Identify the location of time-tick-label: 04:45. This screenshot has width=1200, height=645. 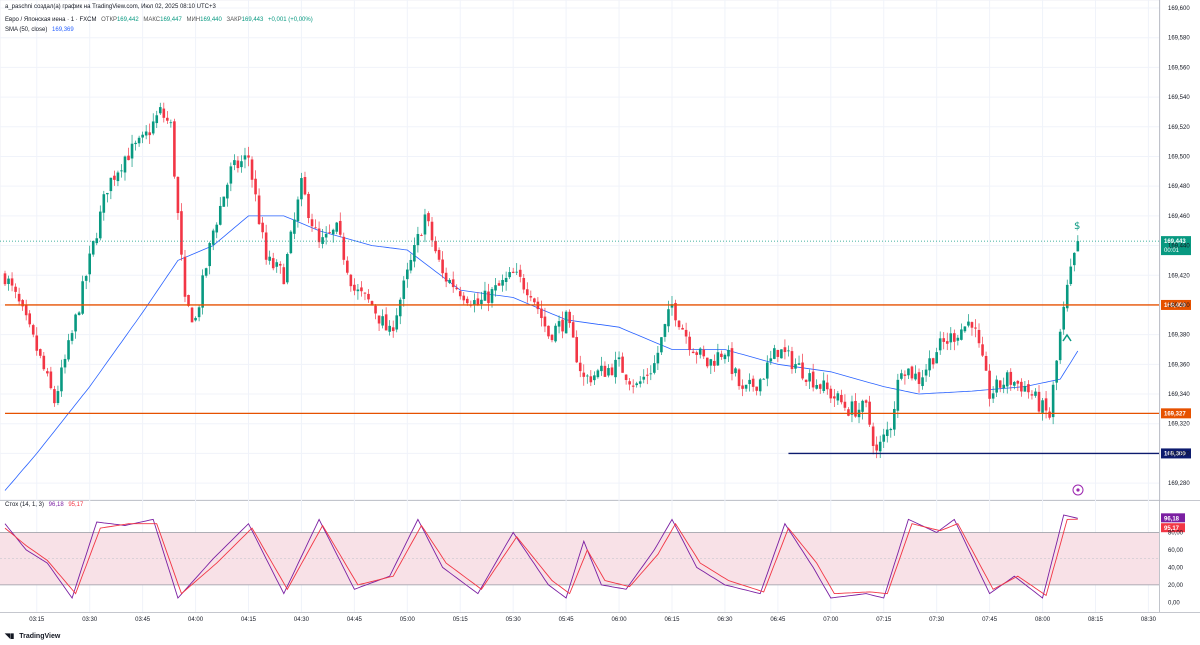
(355, 620).